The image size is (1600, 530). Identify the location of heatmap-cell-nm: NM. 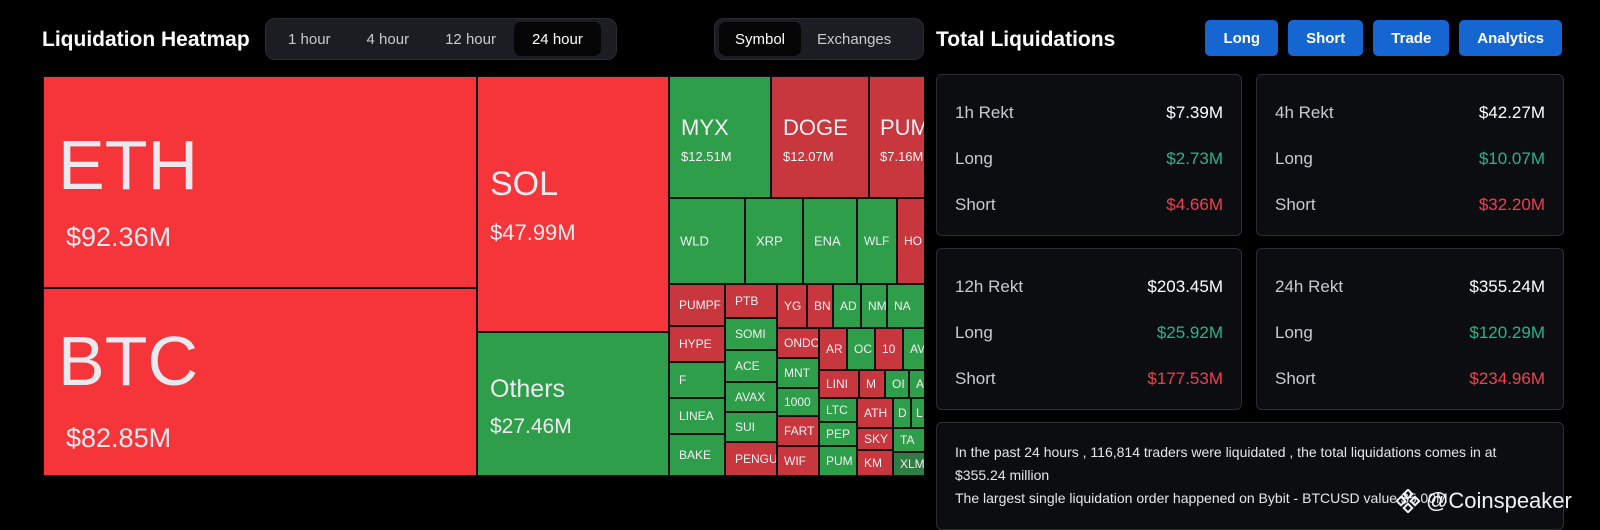
(874, 306).